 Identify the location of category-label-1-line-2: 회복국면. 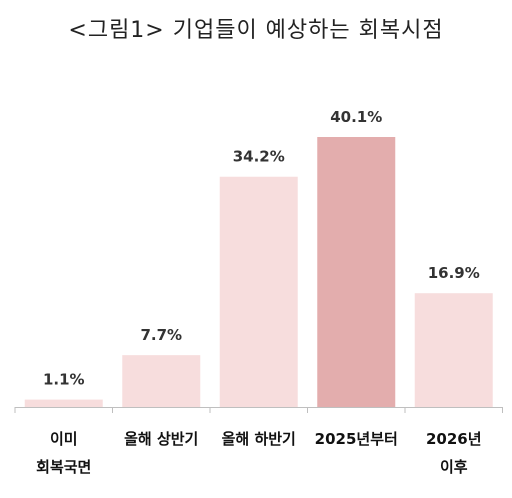
(63, 467).